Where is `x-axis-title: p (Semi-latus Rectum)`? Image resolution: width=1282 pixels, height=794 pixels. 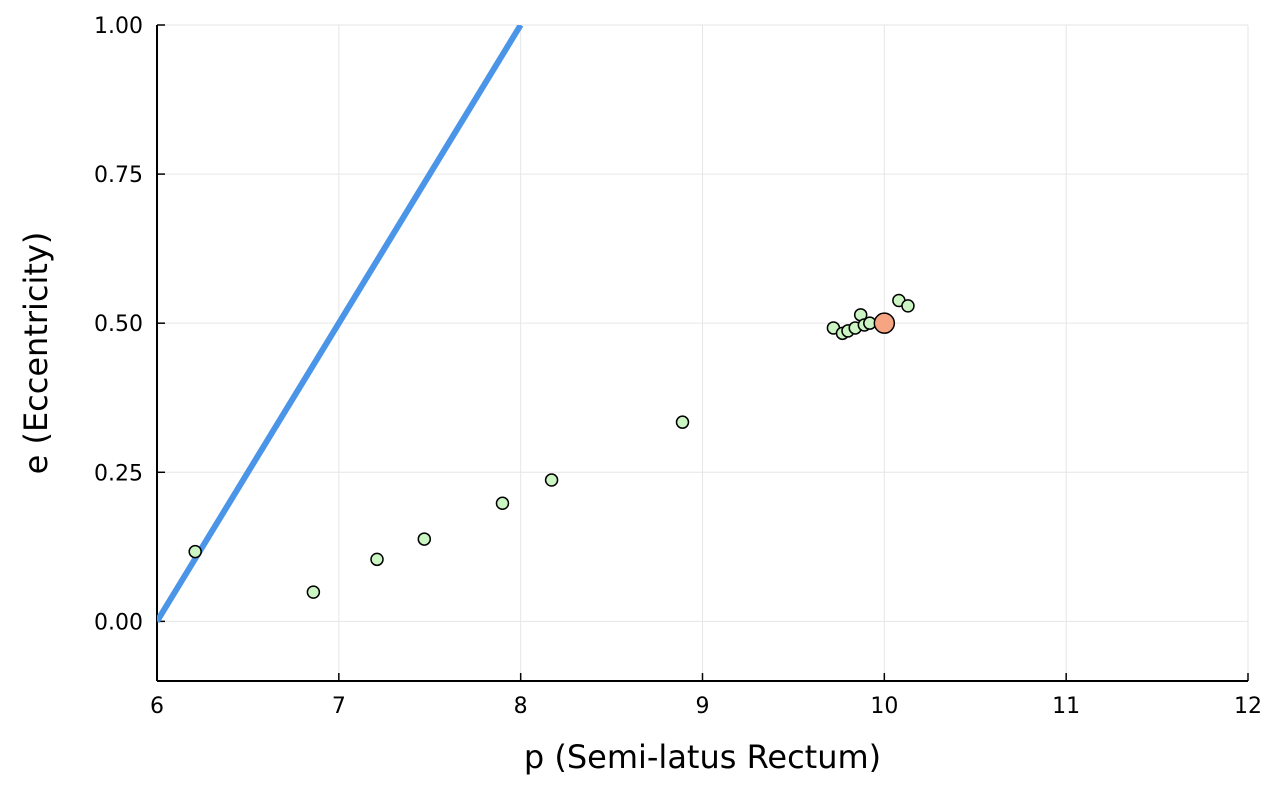
x-axis-title: p (Semi-latus Rectum) is located at coordinates (702, 757).